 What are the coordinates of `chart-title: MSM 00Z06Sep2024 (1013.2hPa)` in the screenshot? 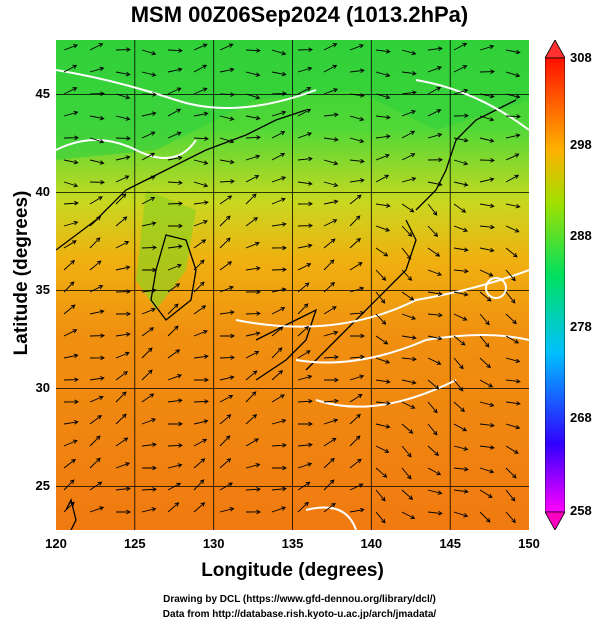 It's located at (299, 14).